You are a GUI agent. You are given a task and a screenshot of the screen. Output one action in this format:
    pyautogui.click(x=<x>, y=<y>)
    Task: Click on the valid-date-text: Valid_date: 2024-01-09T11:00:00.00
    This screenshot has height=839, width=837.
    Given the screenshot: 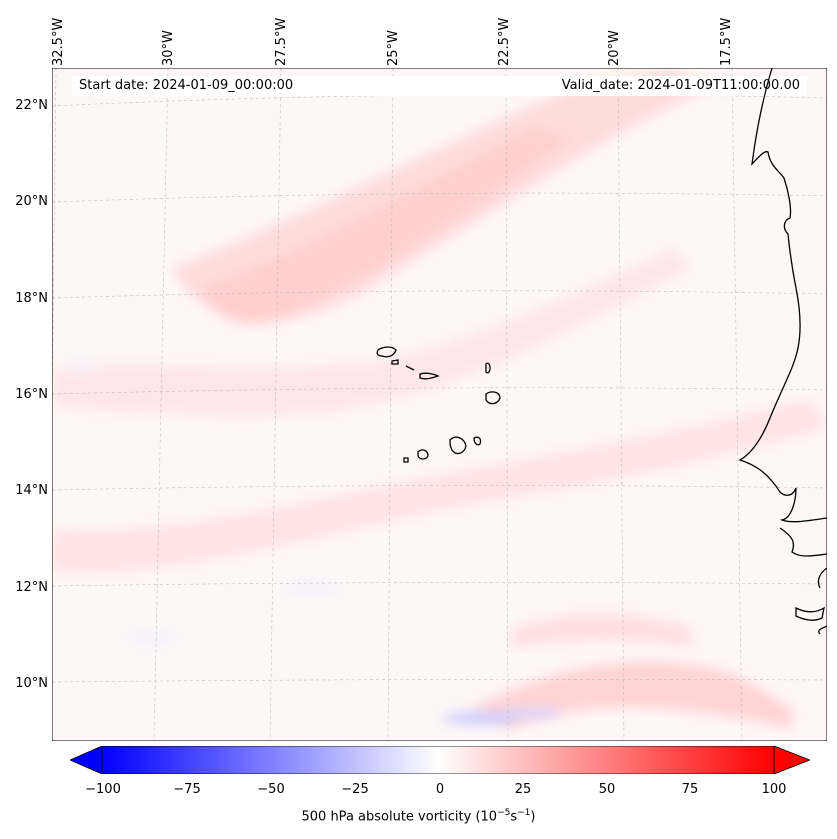 What is the action you would take?
    pyautogui.click(x=680, y=85)
    